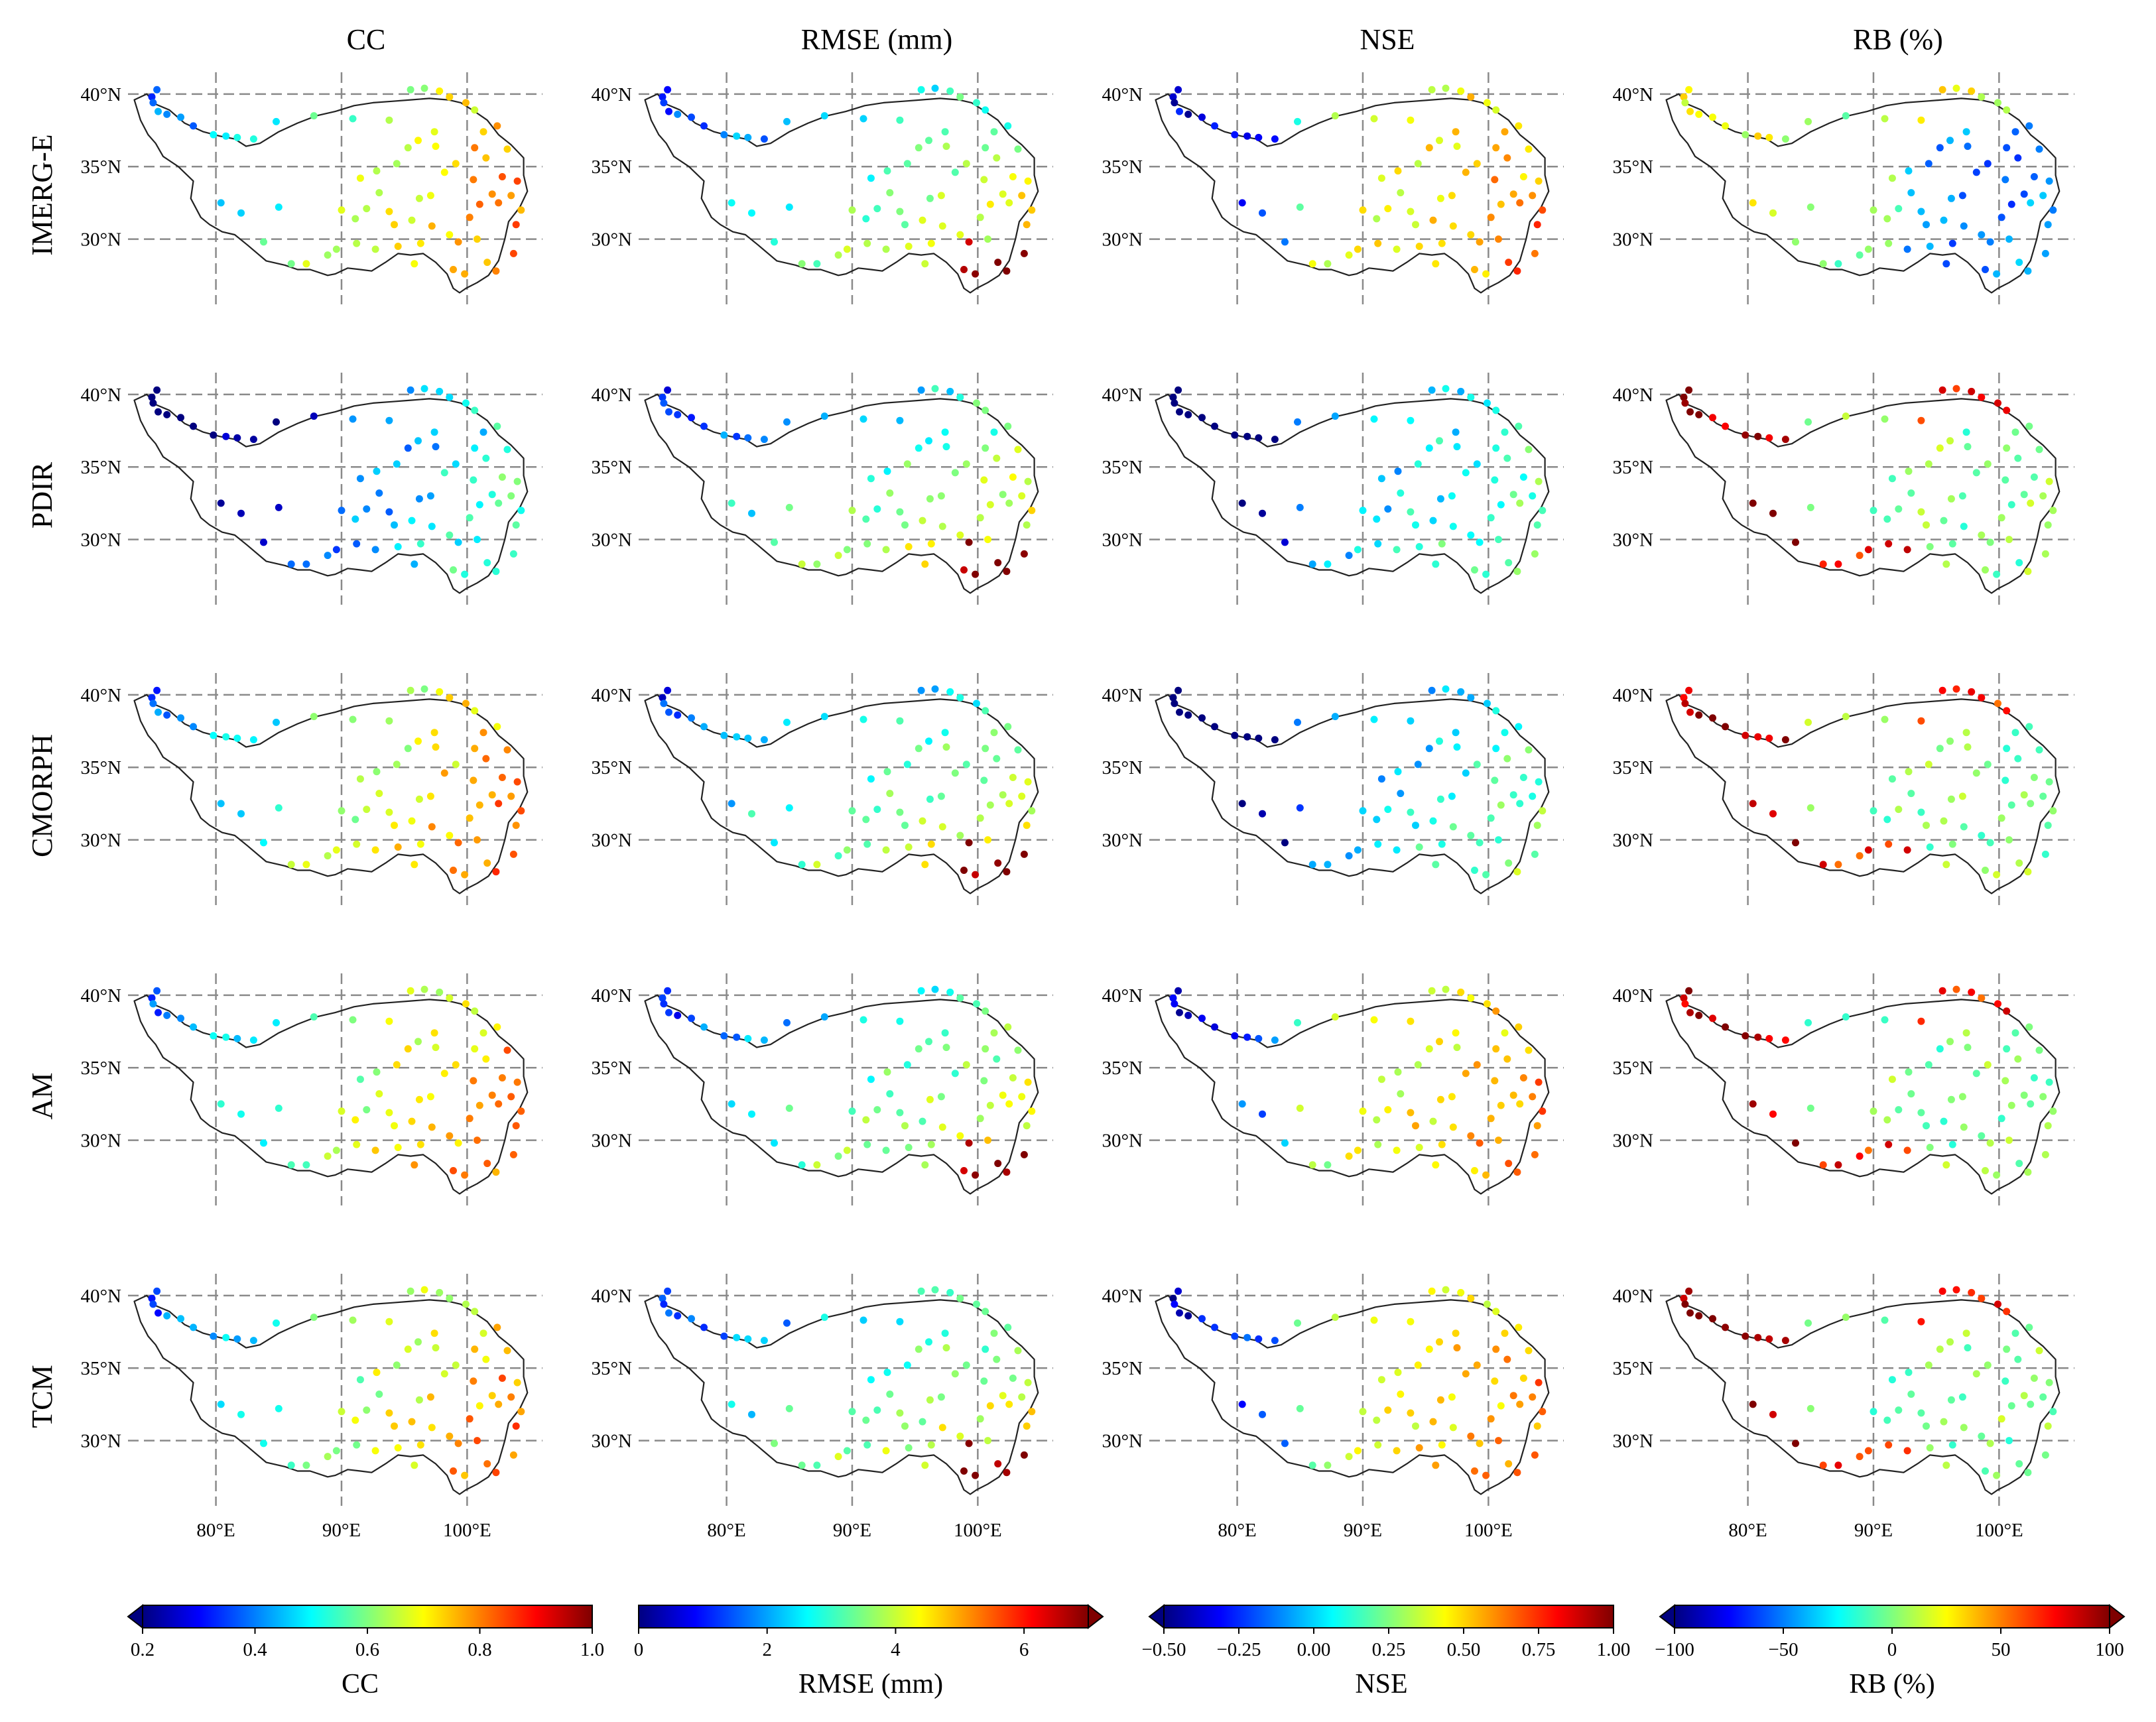 Image resolution: width=2156 pixels, height=1722 pixels. What do you see at coordinates (1674, 1649) in the screenshot?
I see `colorbar-tick-label: −100` at bounding box center [1674, 1649].